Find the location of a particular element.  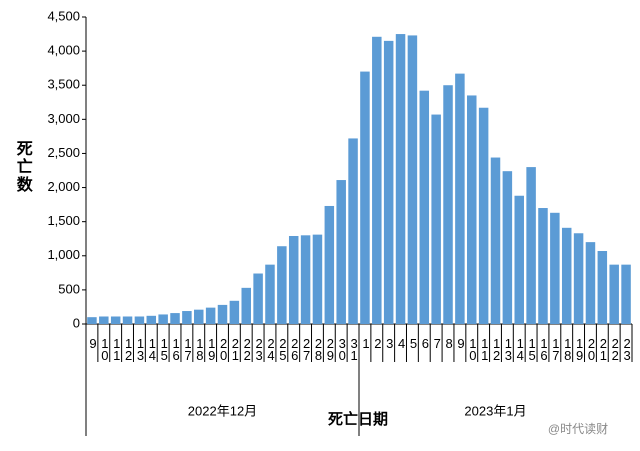

x-tick-label vert: 1 is located at coordinates (365, 342).